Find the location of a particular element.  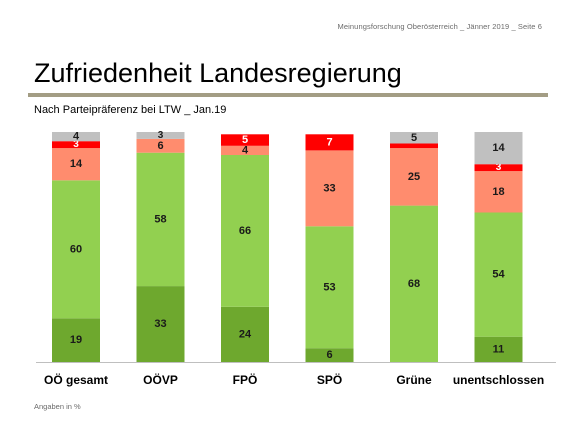

footnote: Angaben in % is located at coordinates (57, 406).